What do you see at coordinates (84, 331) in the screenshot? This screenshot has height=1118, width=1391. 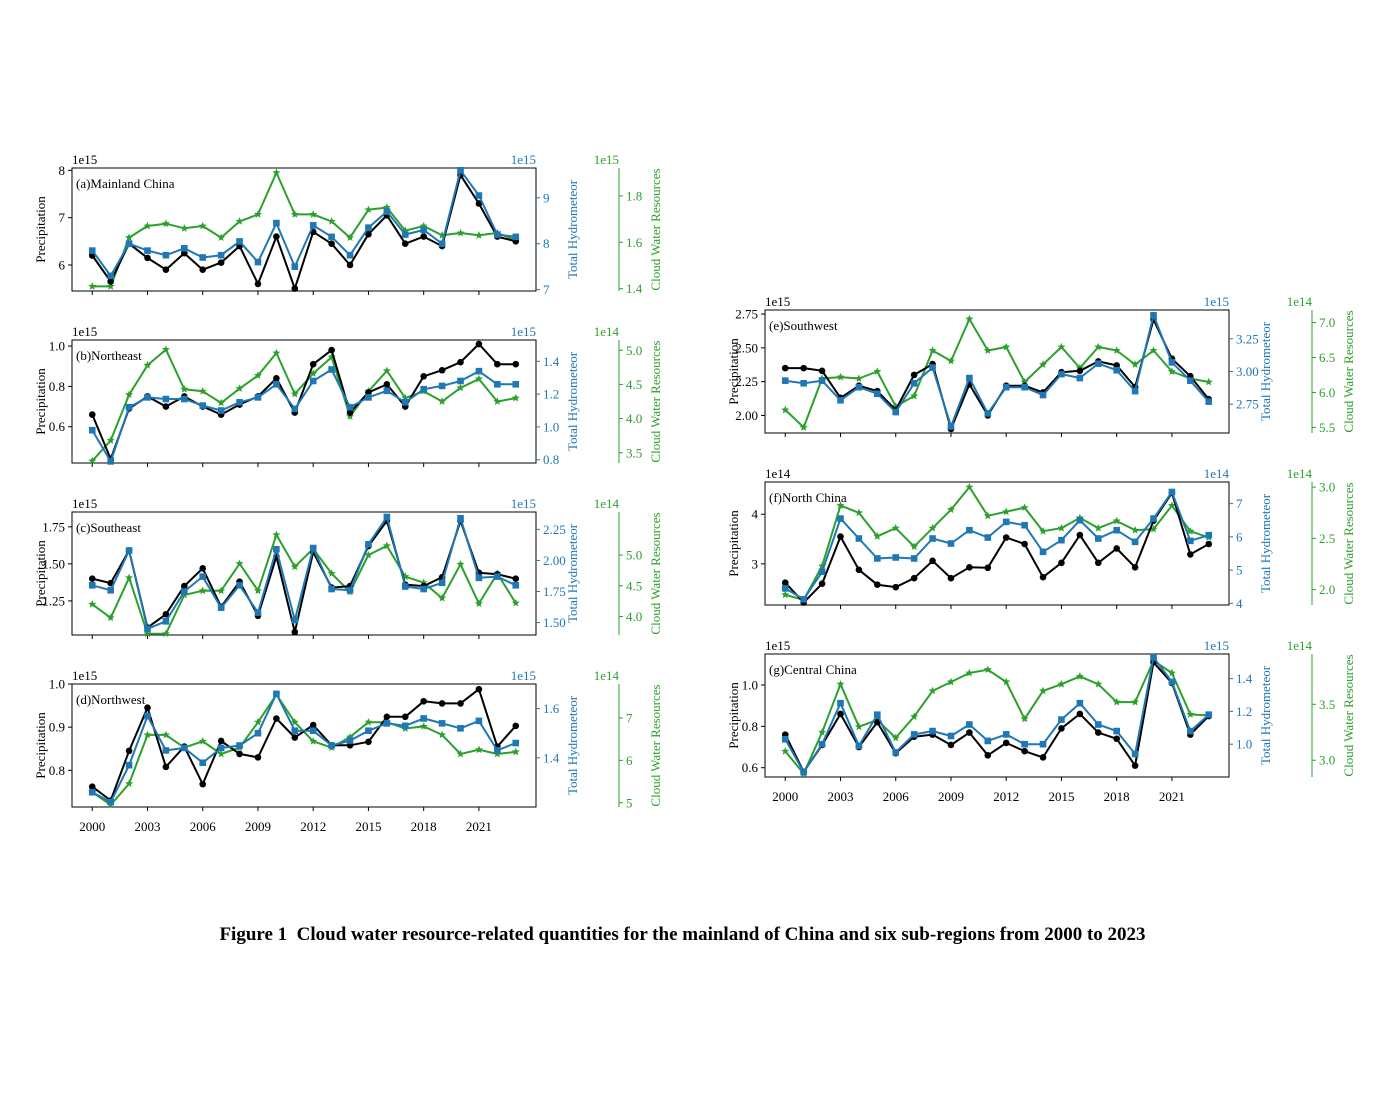 I see `y-axis-exponent: 1e15` at bounding box center [84, 331].